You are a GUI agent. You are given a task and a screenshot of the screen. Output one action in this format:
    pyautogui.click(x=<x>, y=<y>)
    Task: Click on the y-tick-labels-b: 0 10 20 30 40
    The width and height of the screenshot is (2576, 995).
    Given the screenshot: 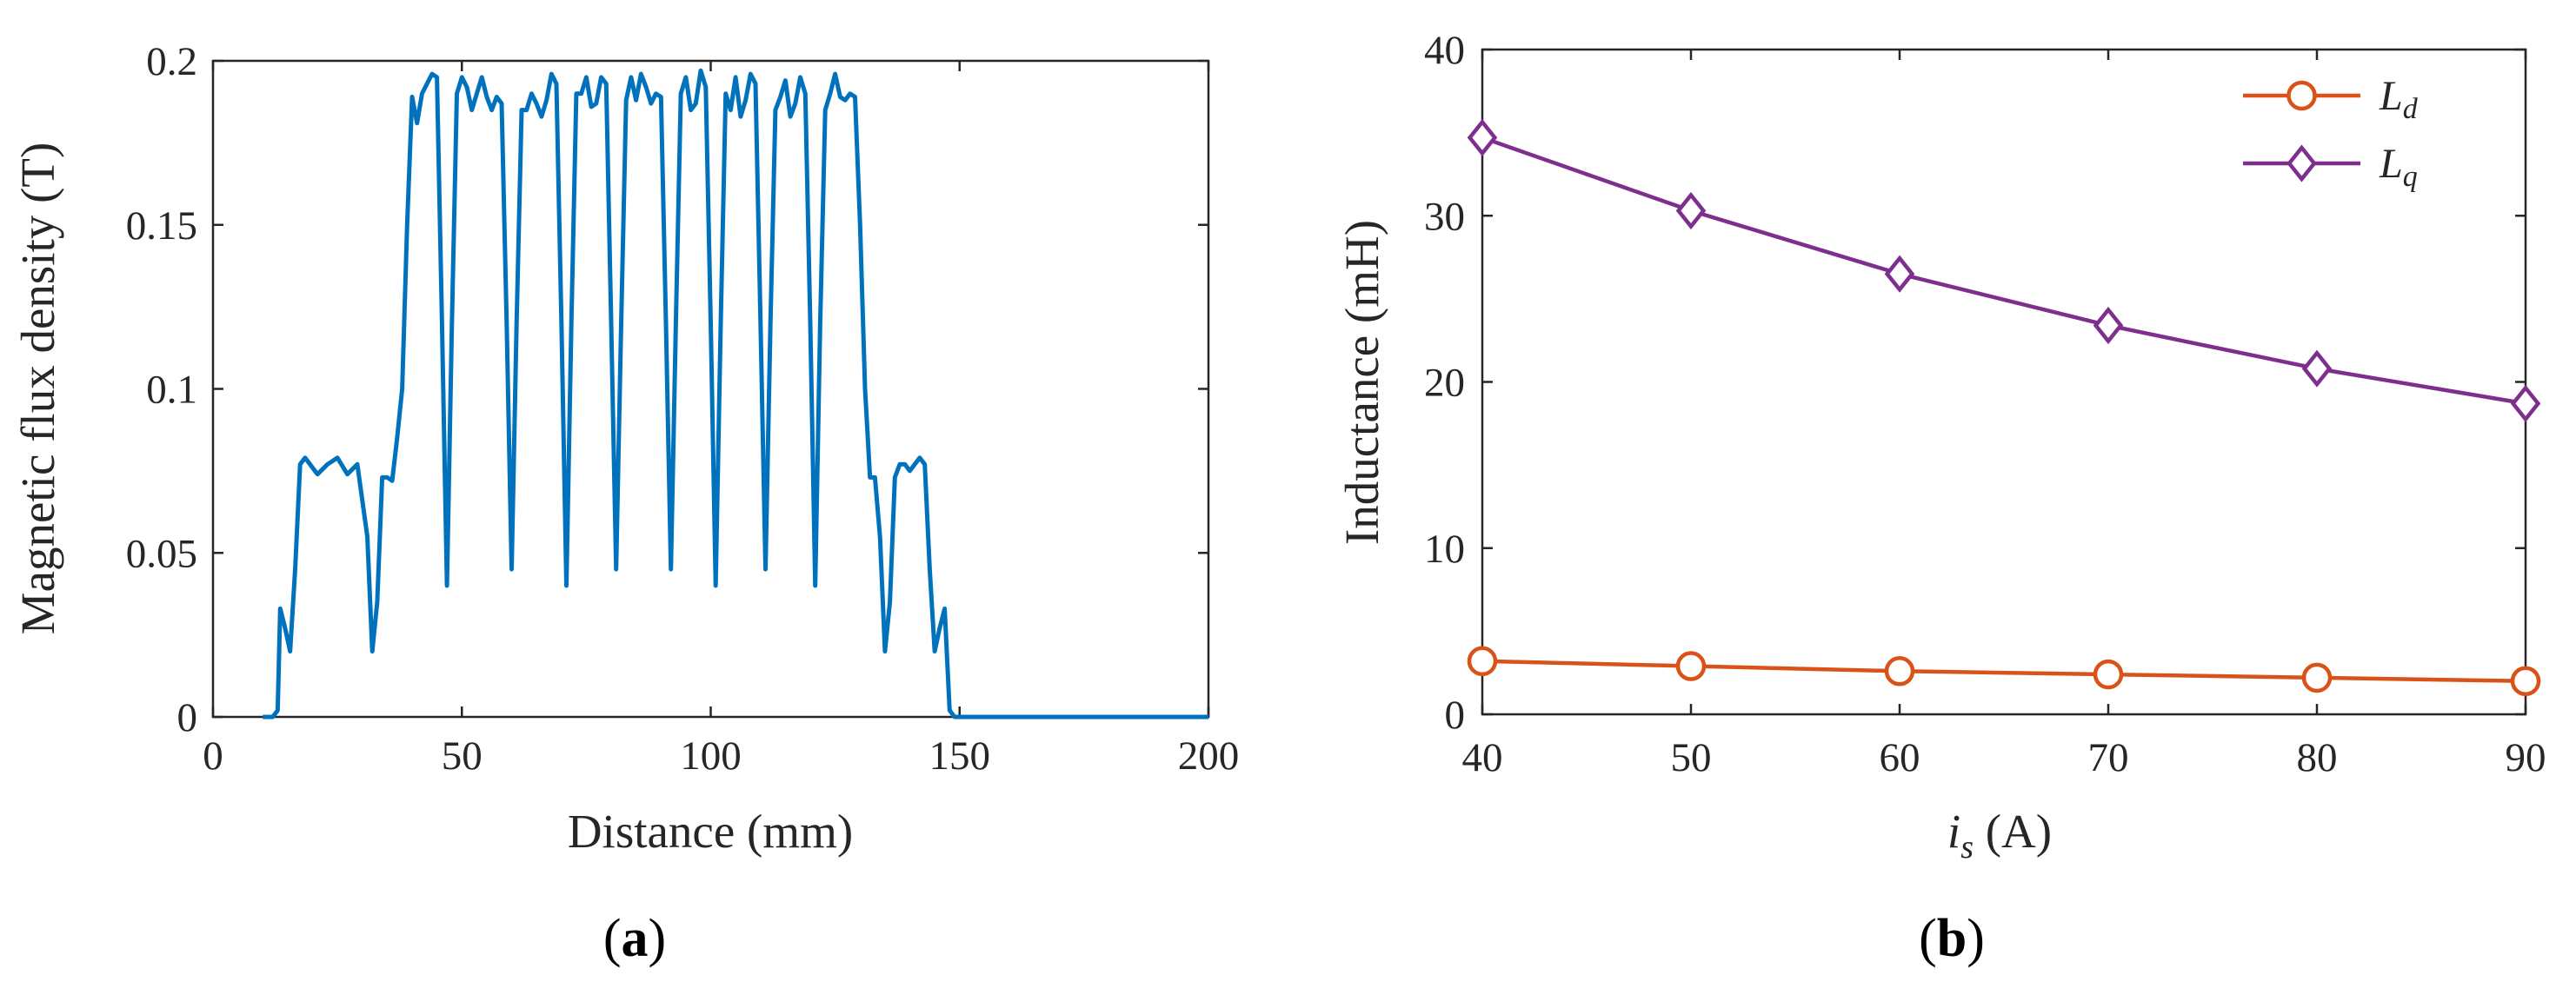 What is the action you would take?
    pyautogui.click(x=1444, y=383)
    